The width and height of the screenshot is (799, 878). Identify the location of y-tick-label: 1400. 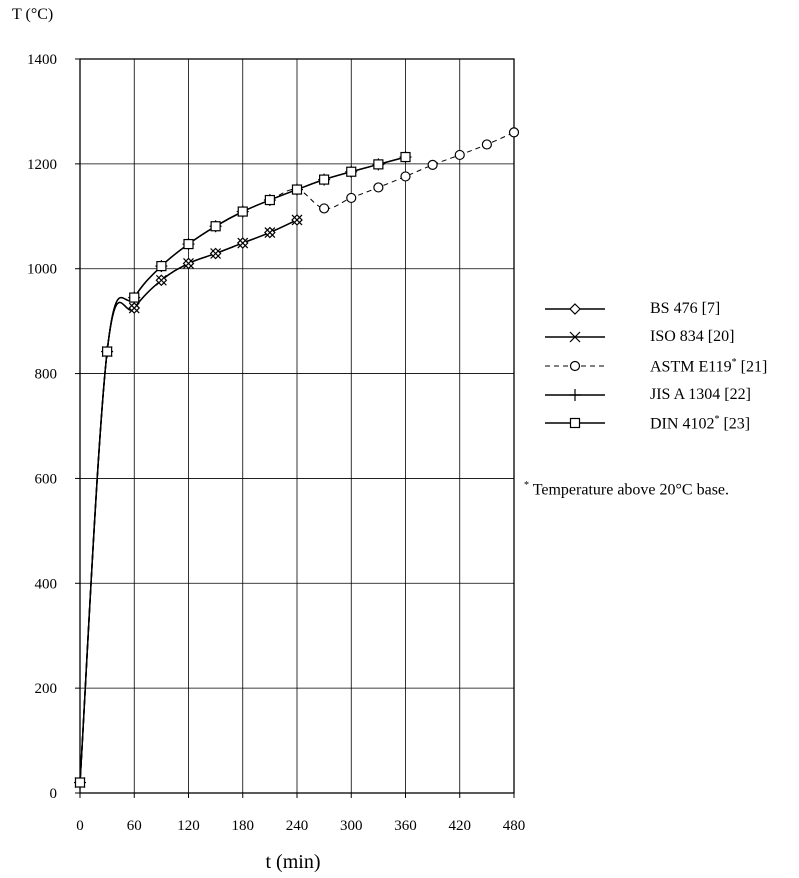
(42, 60).